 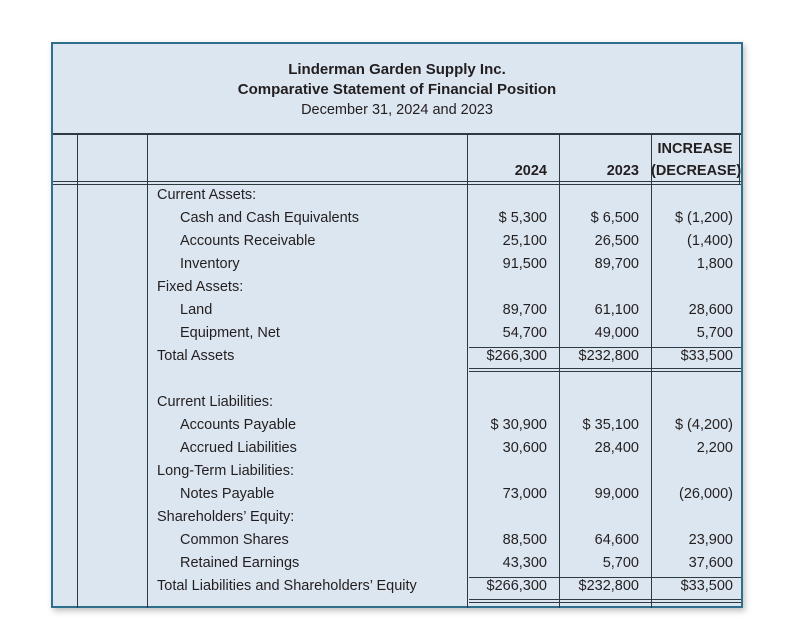 What do you see at coordinates (196, 356) in the screenshot?
I see `row-label: Total Assets` at bounding box center [196, 356].